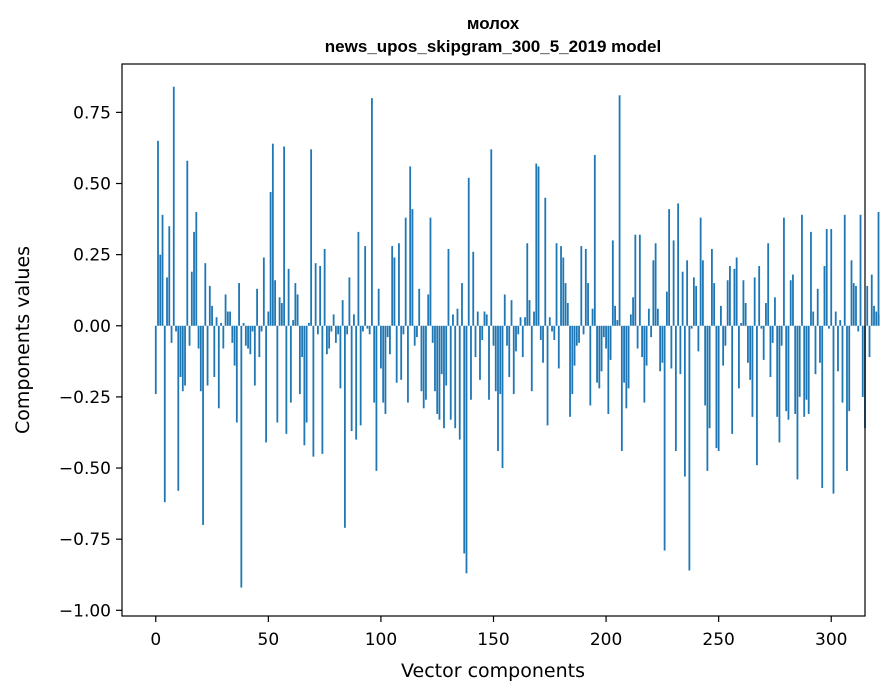 Image resolution: width=880 pixels, height=696 pixels. Describe the element at coordinates (92, 327) in the screenshot. I see `y-tick-label: 0.00` at that location.